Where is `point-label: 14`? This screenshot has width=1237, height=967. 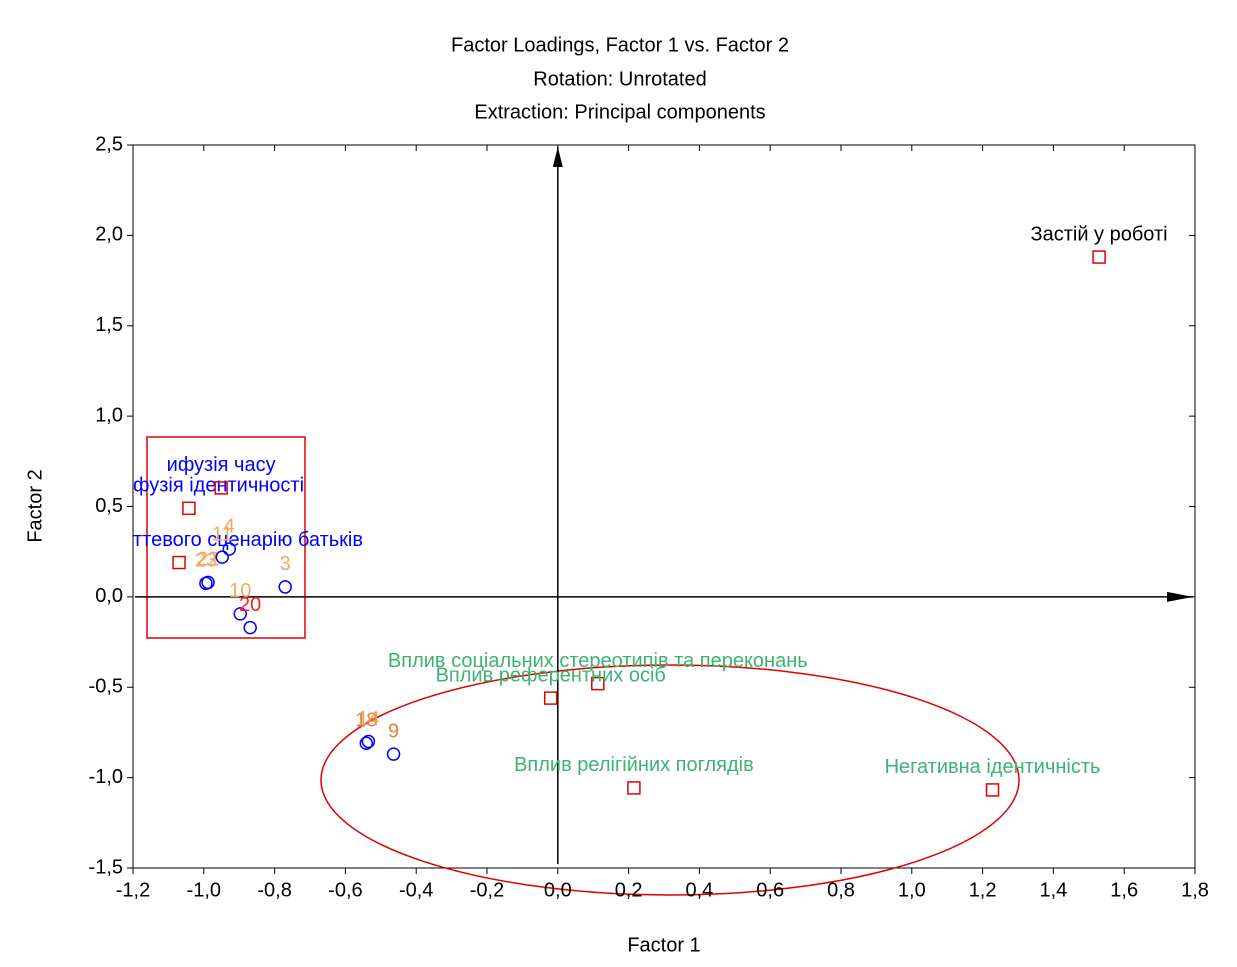 point-label: 14 is located at coordinates (368, 719).